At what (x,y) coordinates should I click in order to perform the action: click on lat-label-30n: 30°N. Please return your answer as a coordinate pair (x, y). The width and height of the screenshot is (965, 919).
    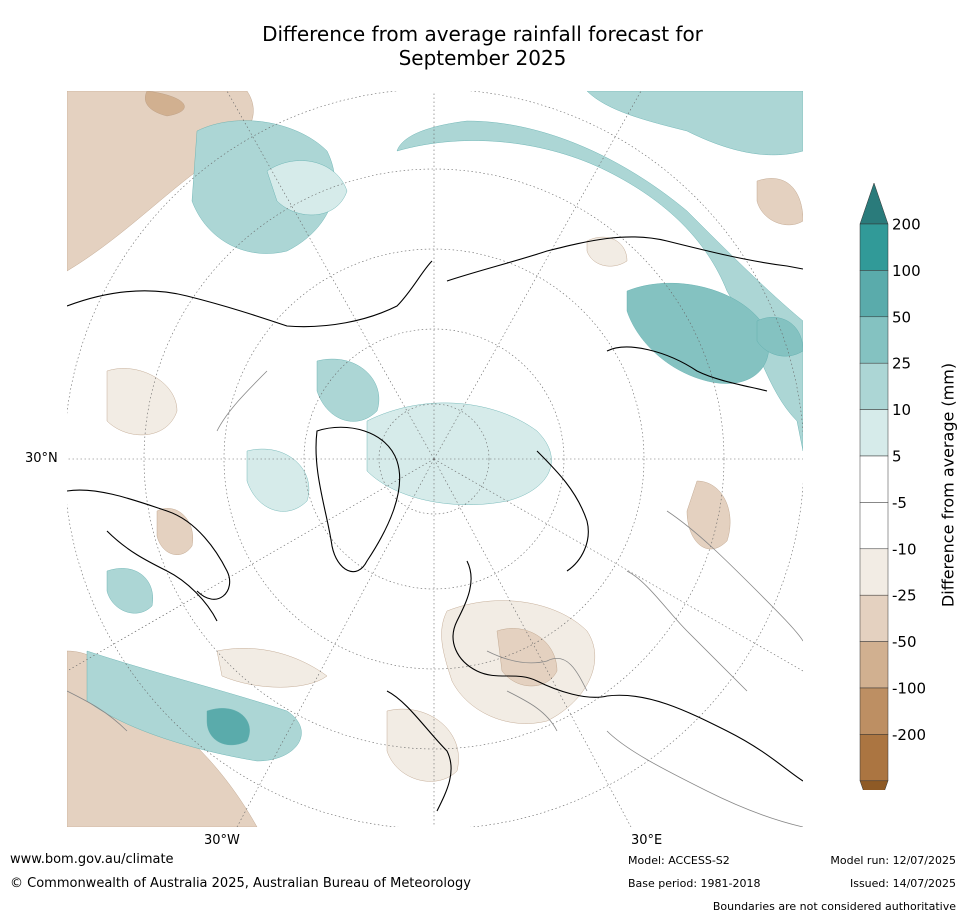
    Looking at the image, I should click on (41, 458).